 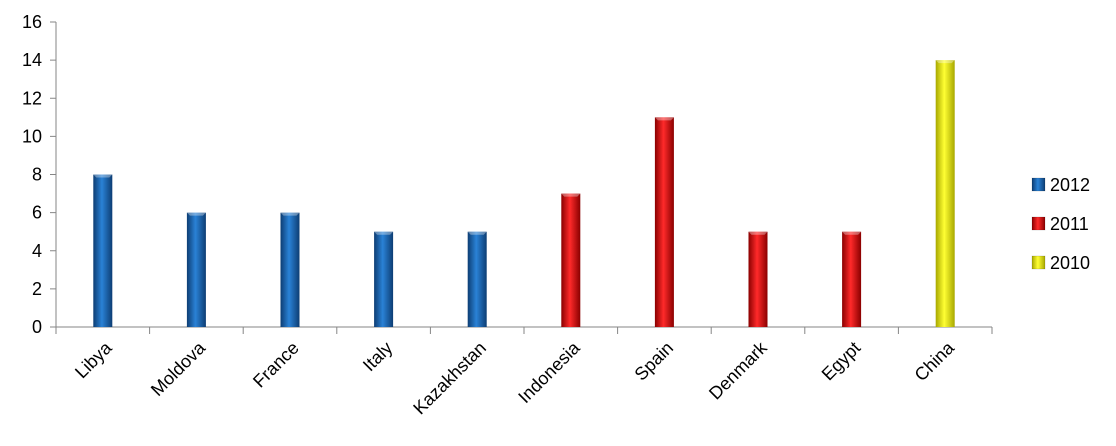 What do you see at coordinates (384, 279) in the screenshot?
I see `bar-italy` at bounding box center [384, 279].